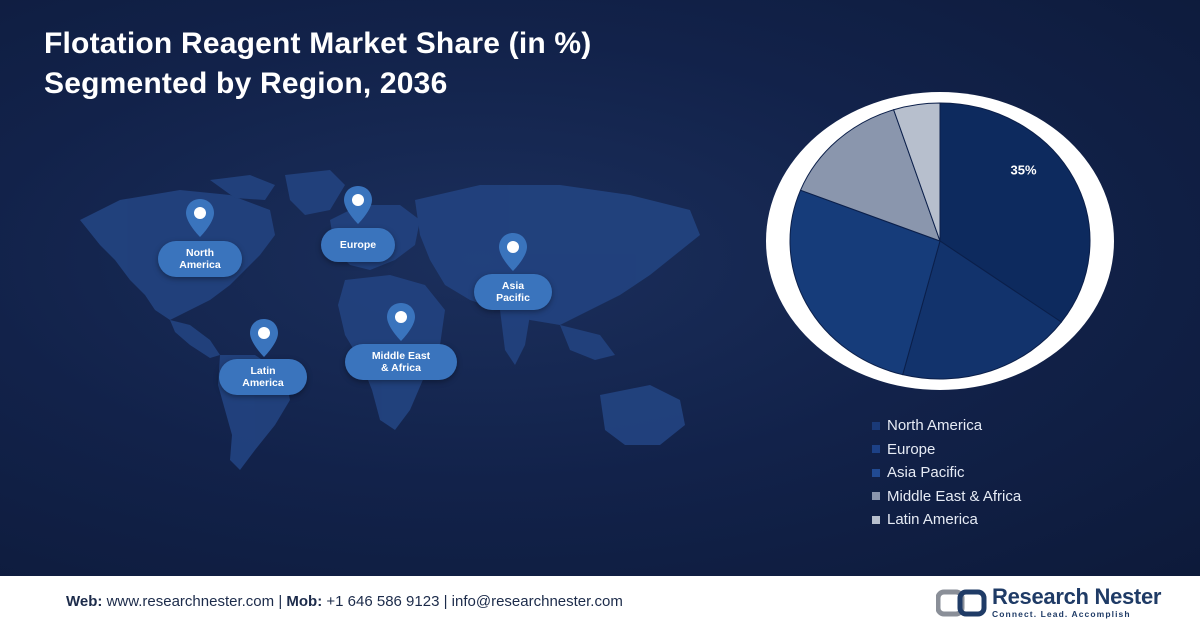 Image resolution: width=1200 pixels, height=628 pixels. Describe the element at coordinates (935, 426) in the screenshot. I see `legend-label: North America` at that location.